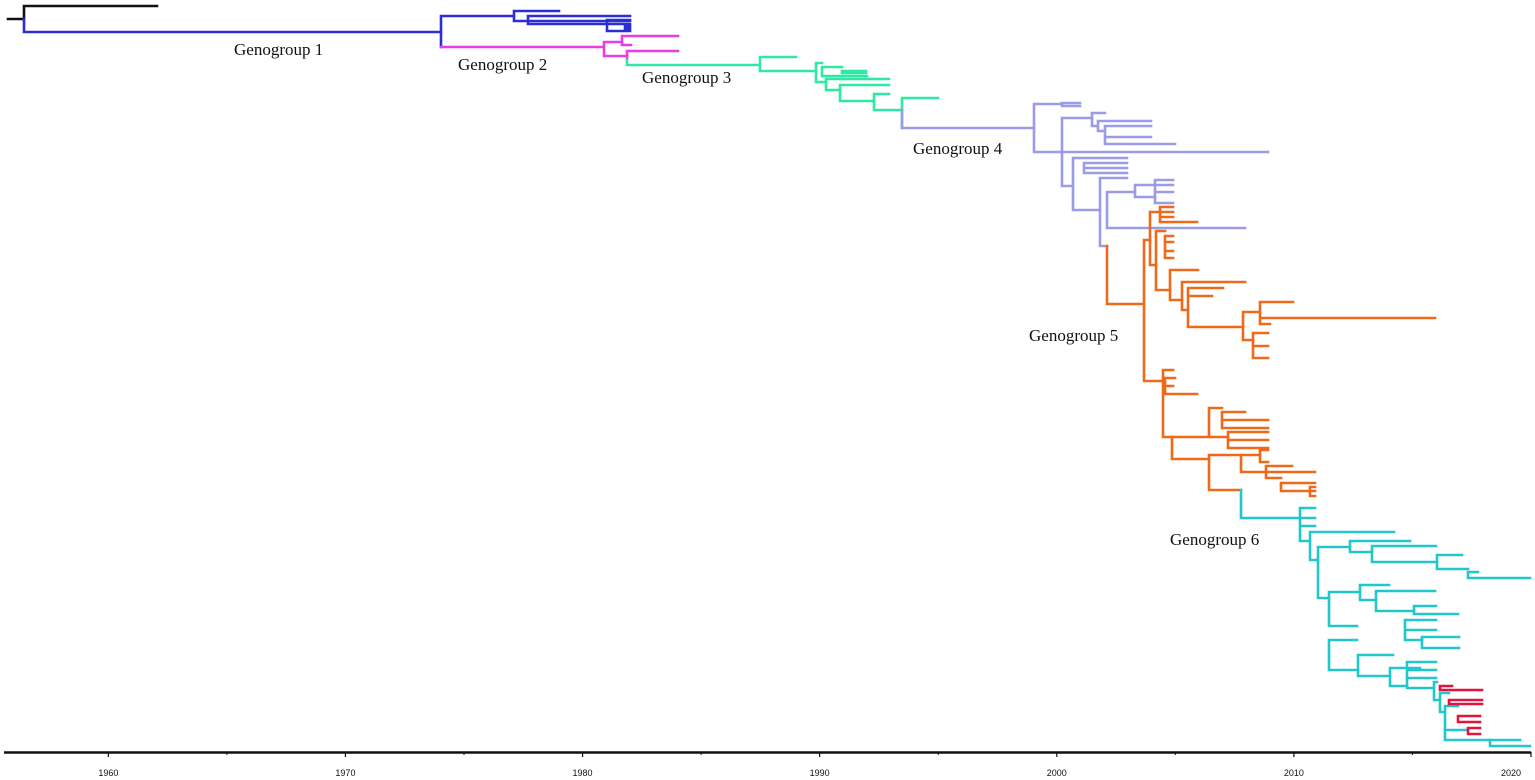 Image resolution: width=1535 pixels, height=780 pixels. What do you see at coordinates (1057, 773) in the screenshot?
I see `axis-tick-label: 2000` at bounding box center [1057, 773].